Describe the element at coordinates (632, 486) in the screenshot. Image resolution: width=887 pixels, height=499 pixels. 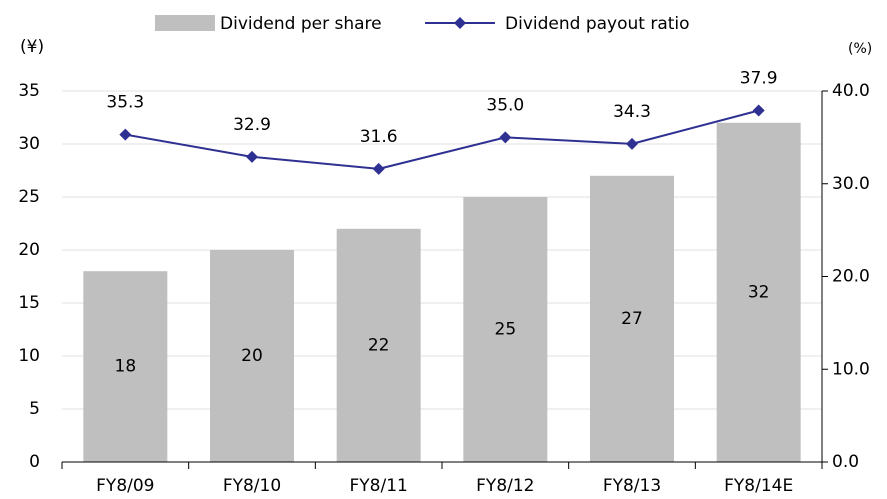
I see `x-tick-label: FY8/13` at that location.